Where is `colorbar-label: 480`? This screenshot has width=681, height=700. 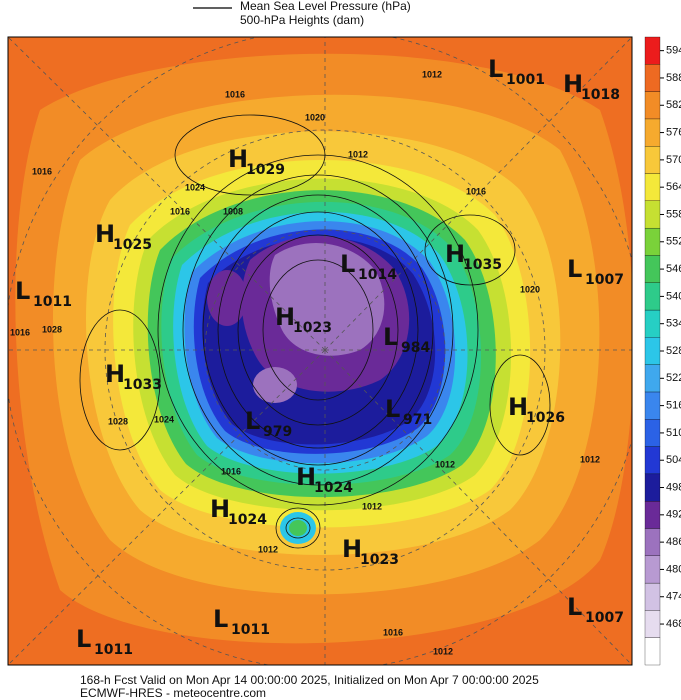
colorbar-label: 480 is located at coordinates (673, 569).